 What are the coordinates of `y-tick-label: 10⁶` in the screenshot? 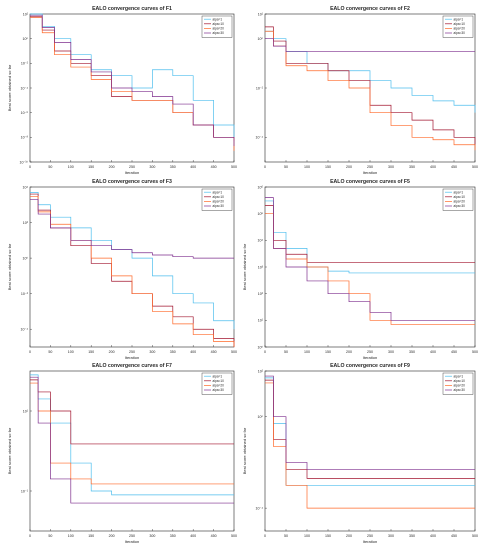 It's located at (261, 187).